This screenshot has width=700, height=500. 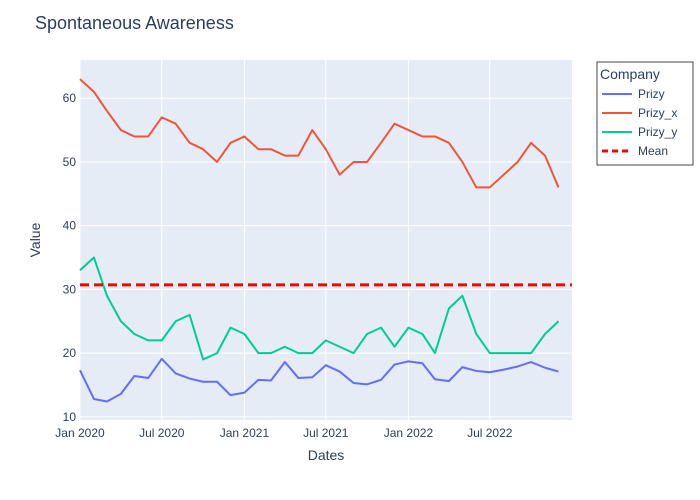 I want to click on x-tick-label: Jan 2020, so click(x=80, y=433).